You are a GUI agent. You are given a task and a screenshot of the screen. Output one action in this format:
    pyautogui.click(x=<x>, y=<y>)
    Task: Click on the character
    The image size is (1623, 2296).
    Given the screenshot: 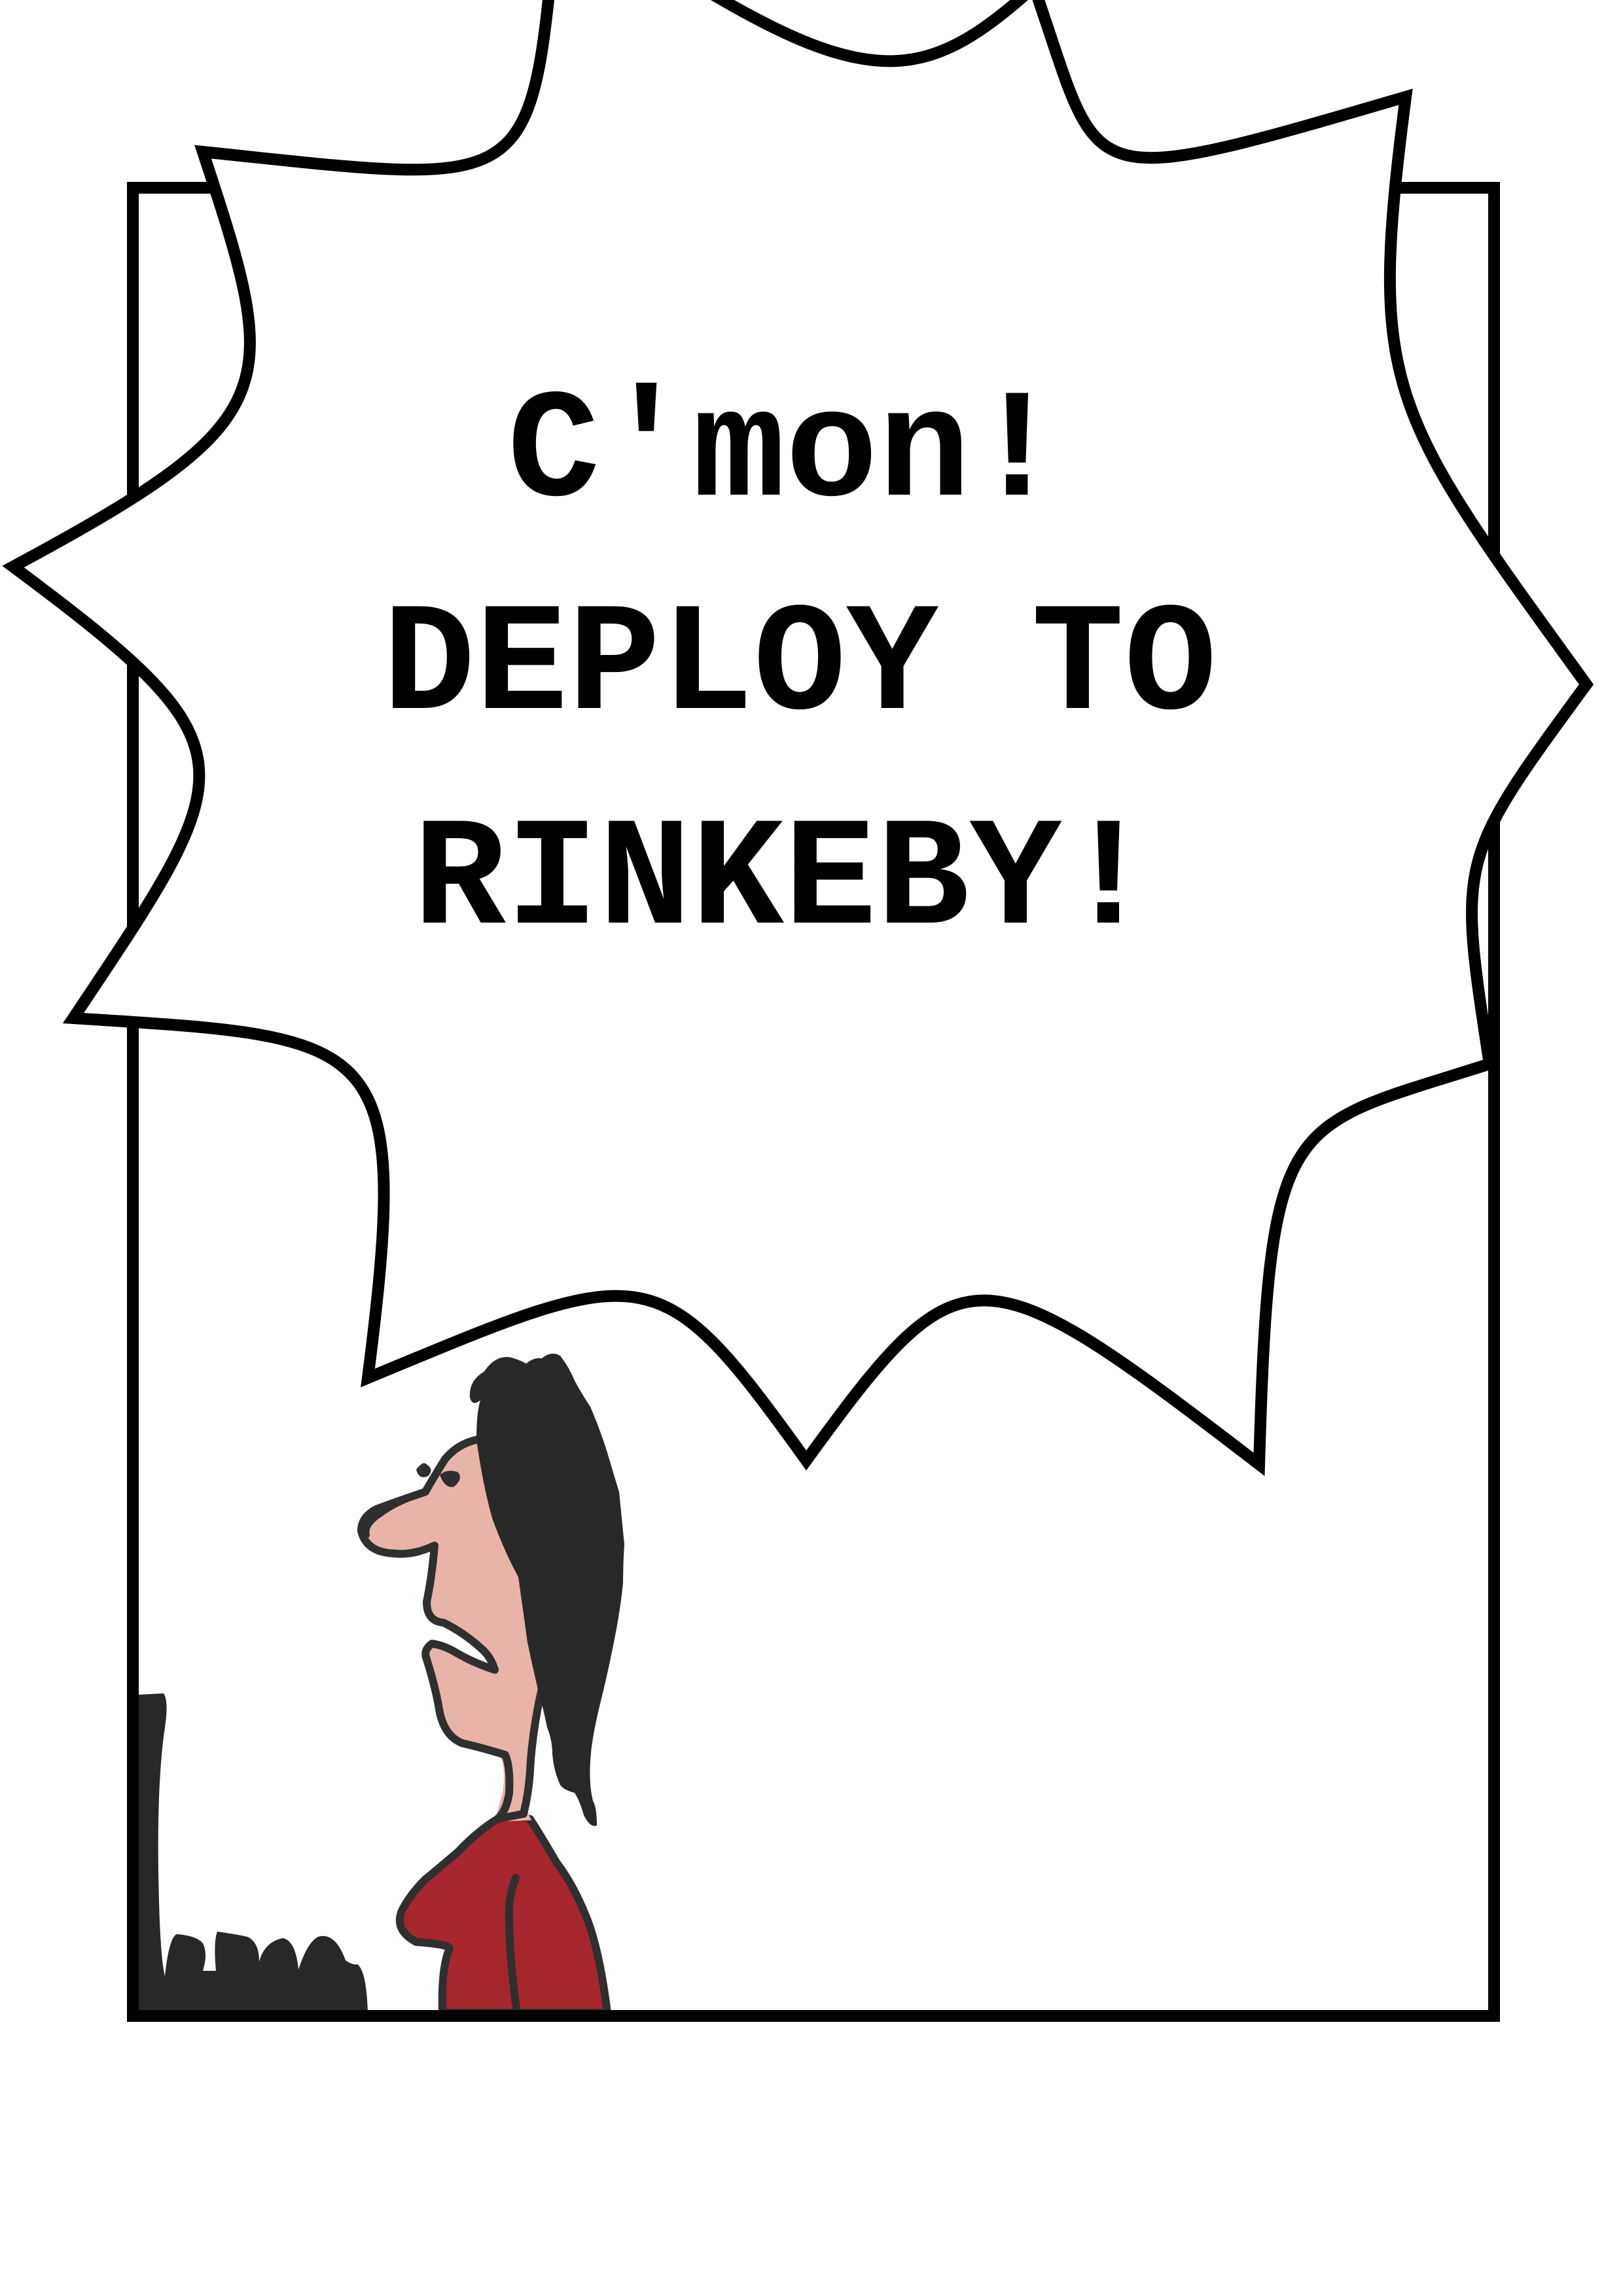 What is the action you would take?
    pyautogui.click(x=381, y=1681)
    